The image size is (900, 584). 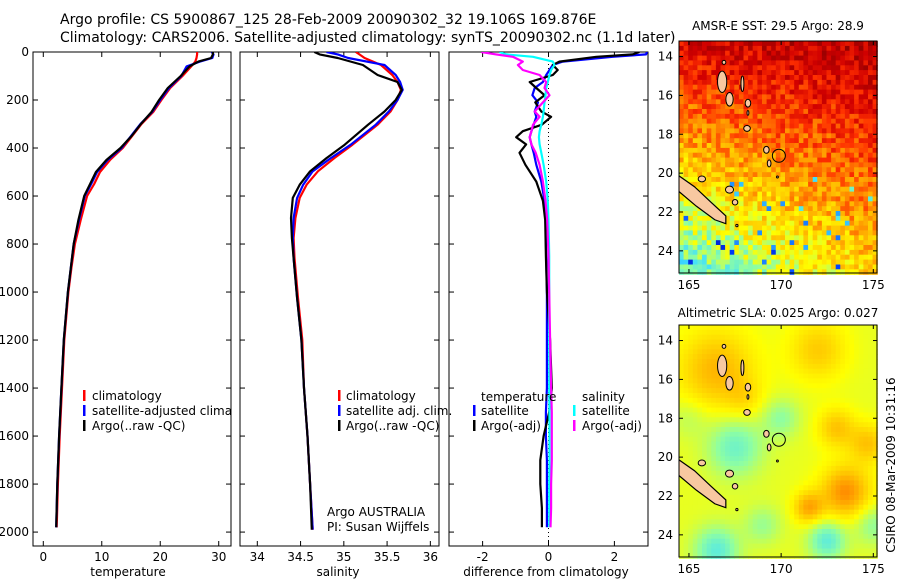 I want to click on coastline-group, so click(x=729, y=427).